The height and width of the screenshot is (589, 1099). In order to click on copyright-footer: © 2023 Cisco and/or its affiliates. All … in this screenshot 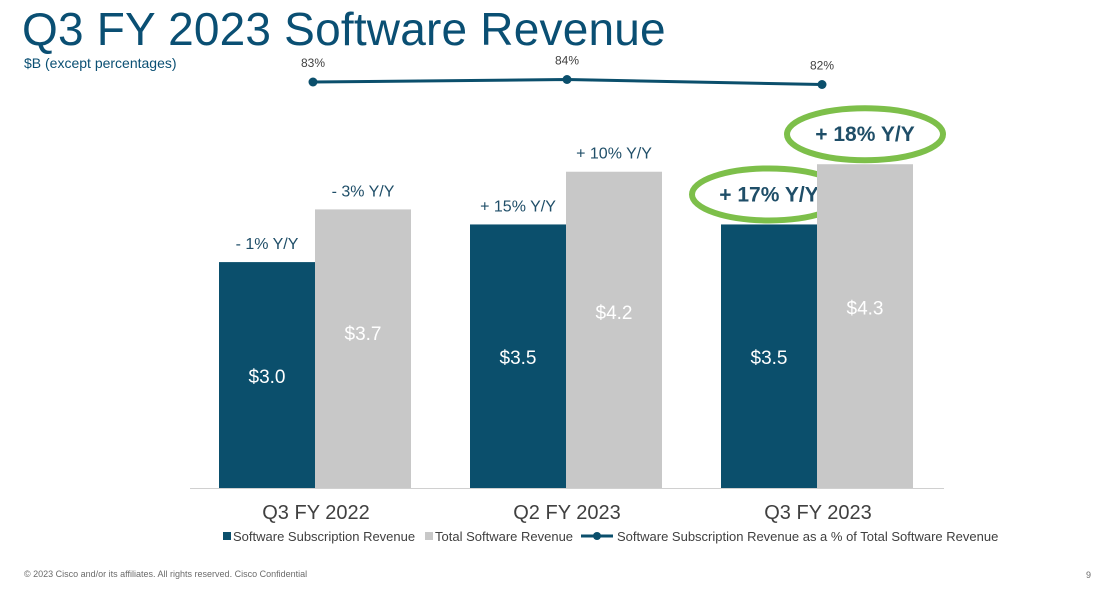, I will do `click(166, 574)`.